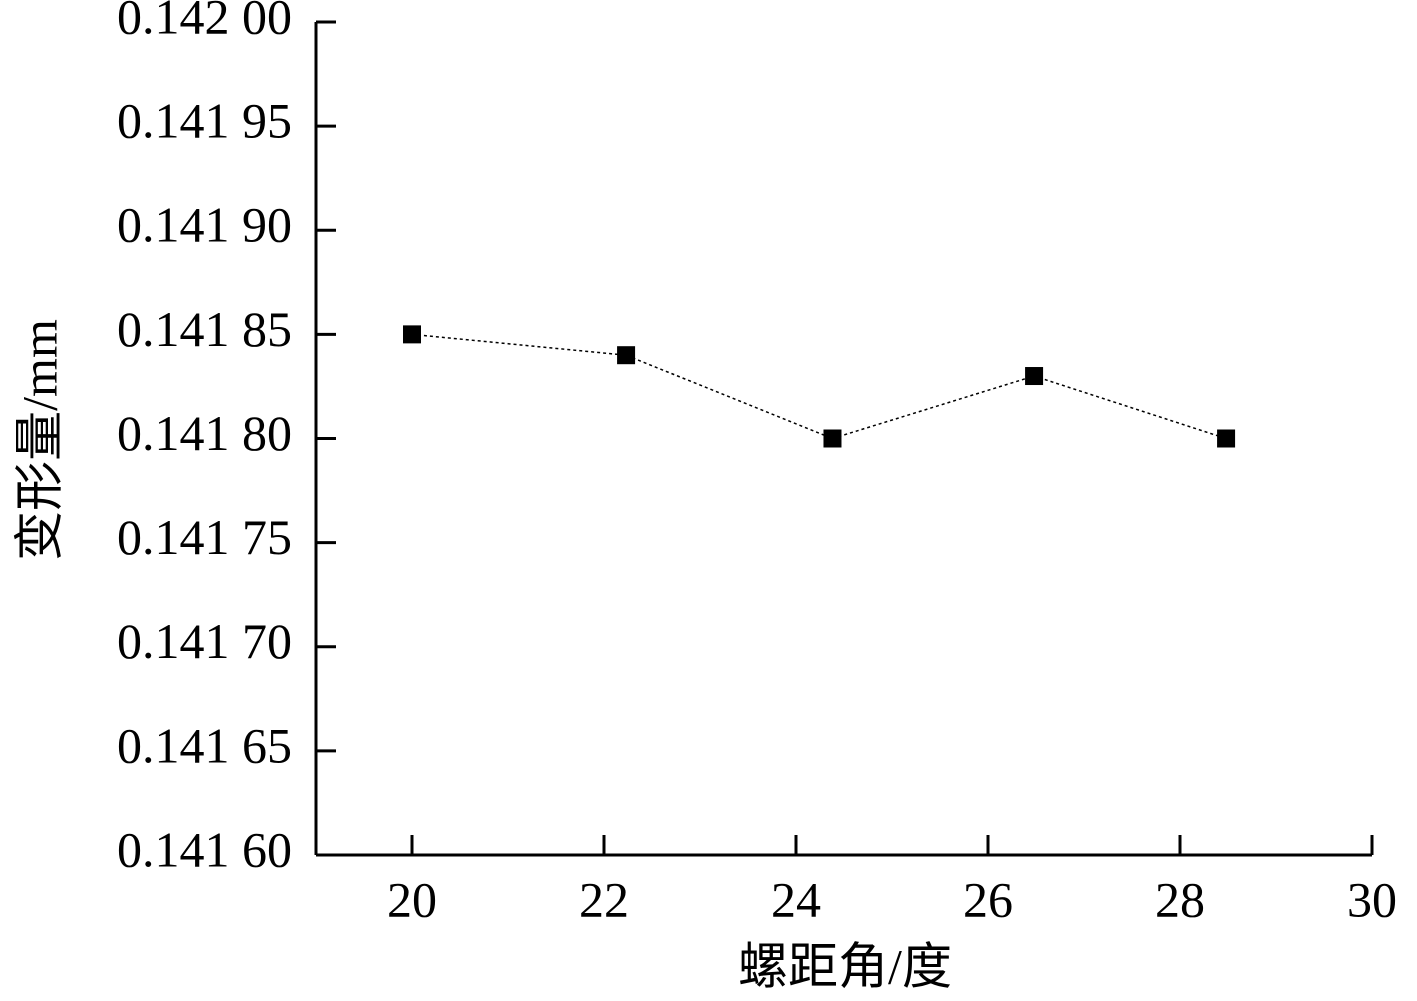 This screenshot has height=1001, width=1417. I want to click on x-tick-label: 20, so click(412, 899).